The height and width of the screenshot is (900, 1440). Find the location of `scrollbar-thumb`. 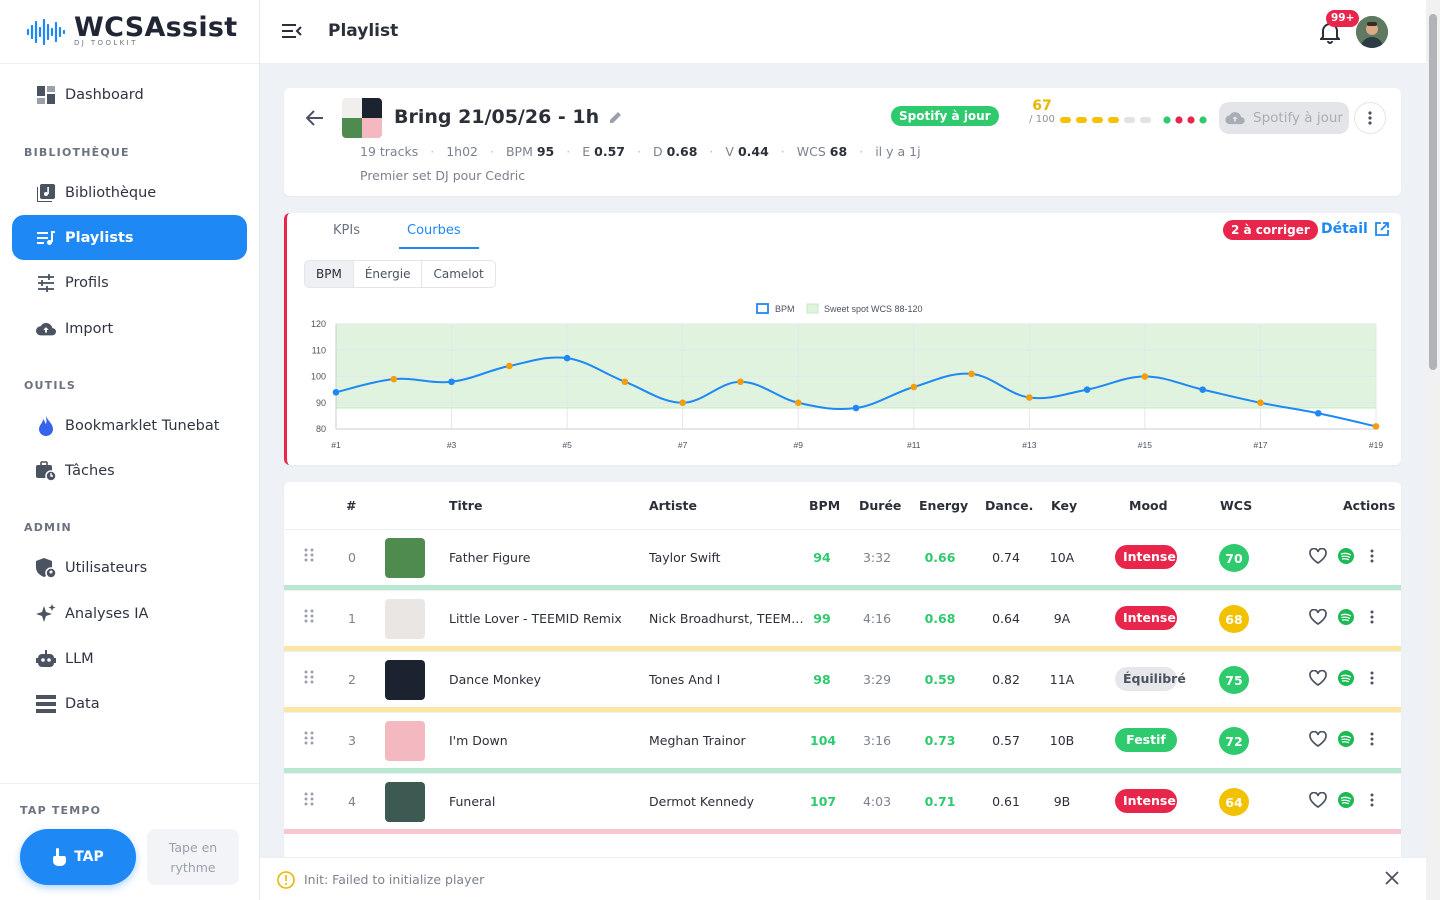

scrollbar-thumb is located at coordinates (1433, 192).